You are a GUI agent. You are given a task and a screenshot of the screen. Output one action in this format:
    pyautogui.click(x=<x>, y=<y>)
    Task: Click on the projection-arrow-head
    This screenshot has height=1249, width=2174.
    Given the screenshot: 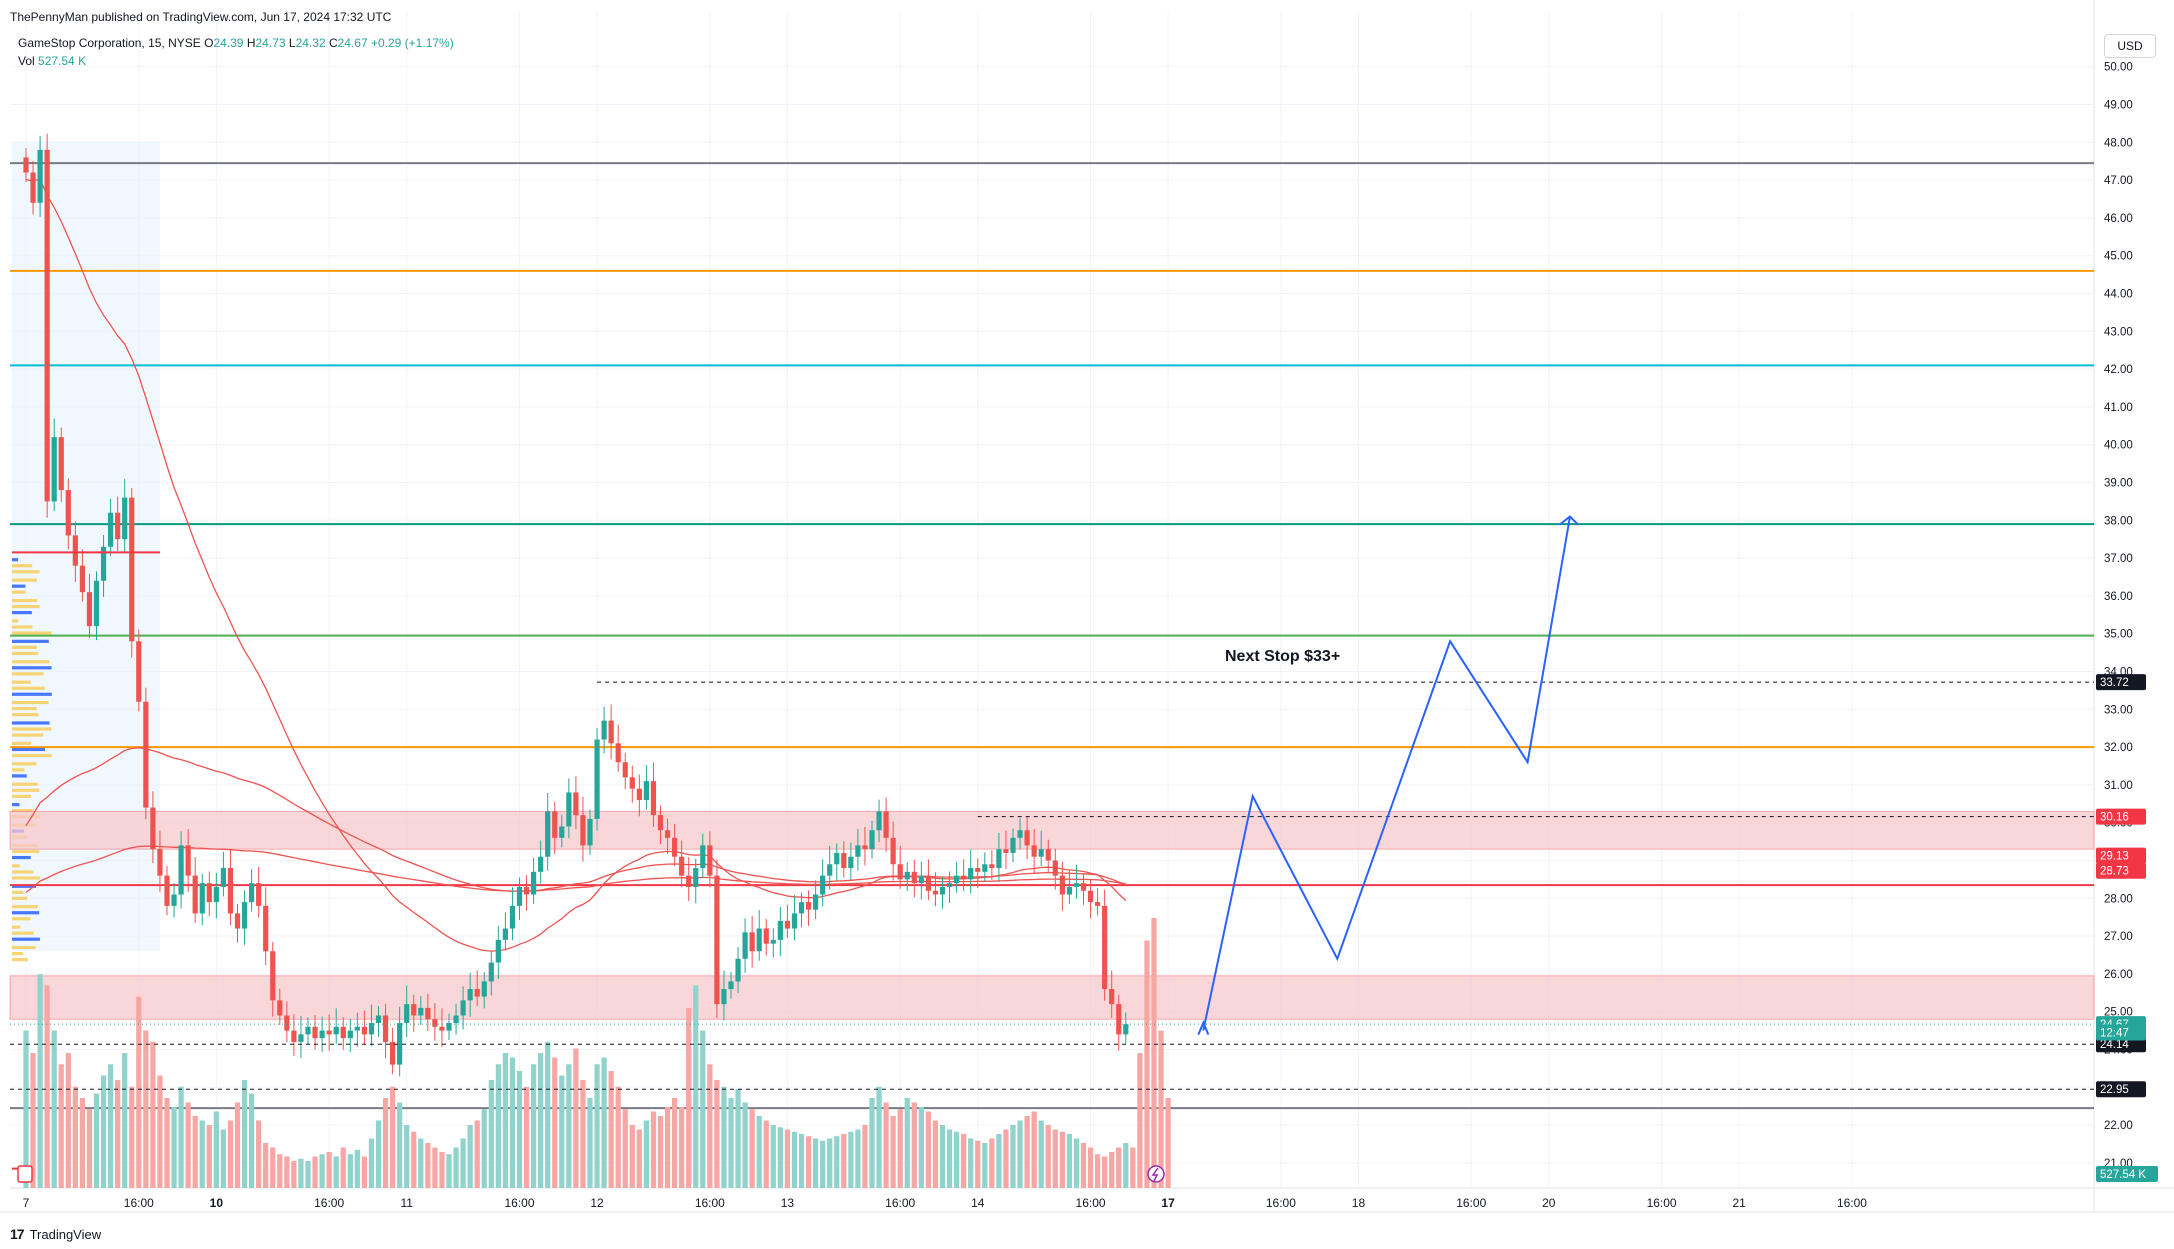 What is the action you would take?
    pyautogui.click(x=1569, y=520)
    